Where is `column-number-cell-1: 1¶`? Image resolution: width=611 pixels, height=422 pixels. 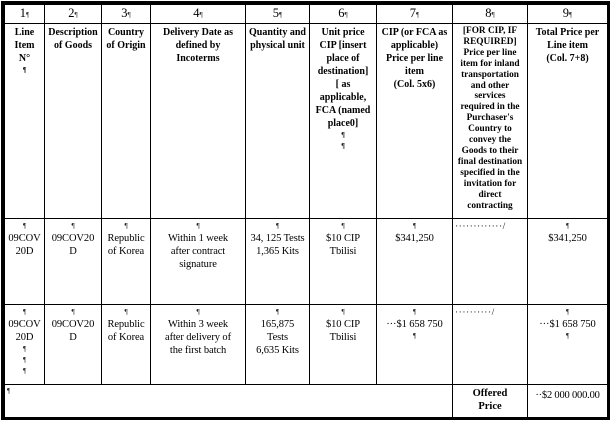 column-number-cell-1: 1¶ is located at coordinates (24, 14).